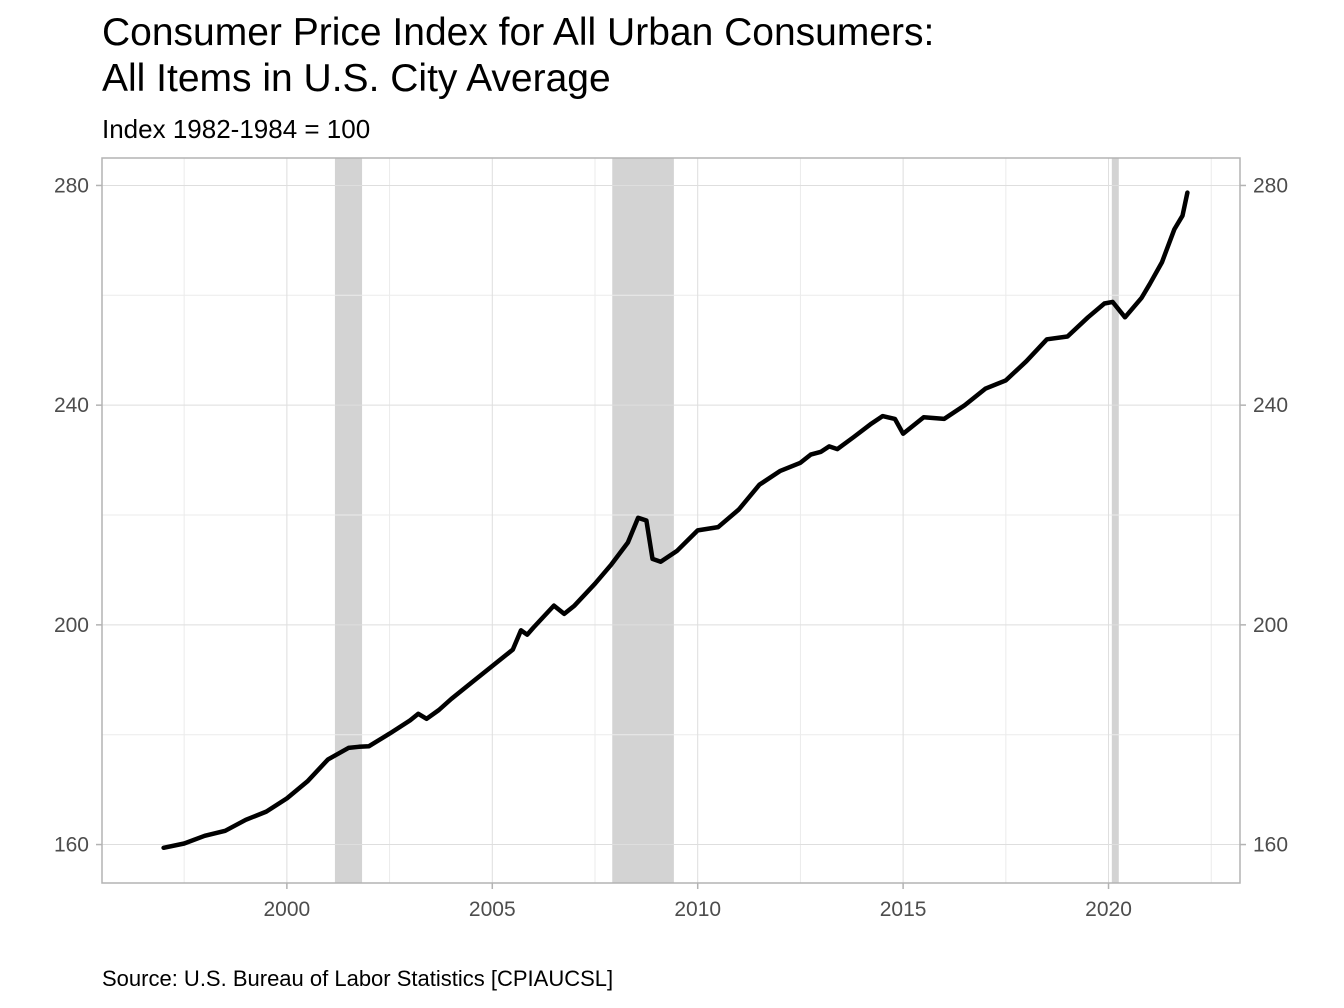 The image size is (1344, 1008). I want to click on y-tick-label-right: 240, so click(1270, 405).